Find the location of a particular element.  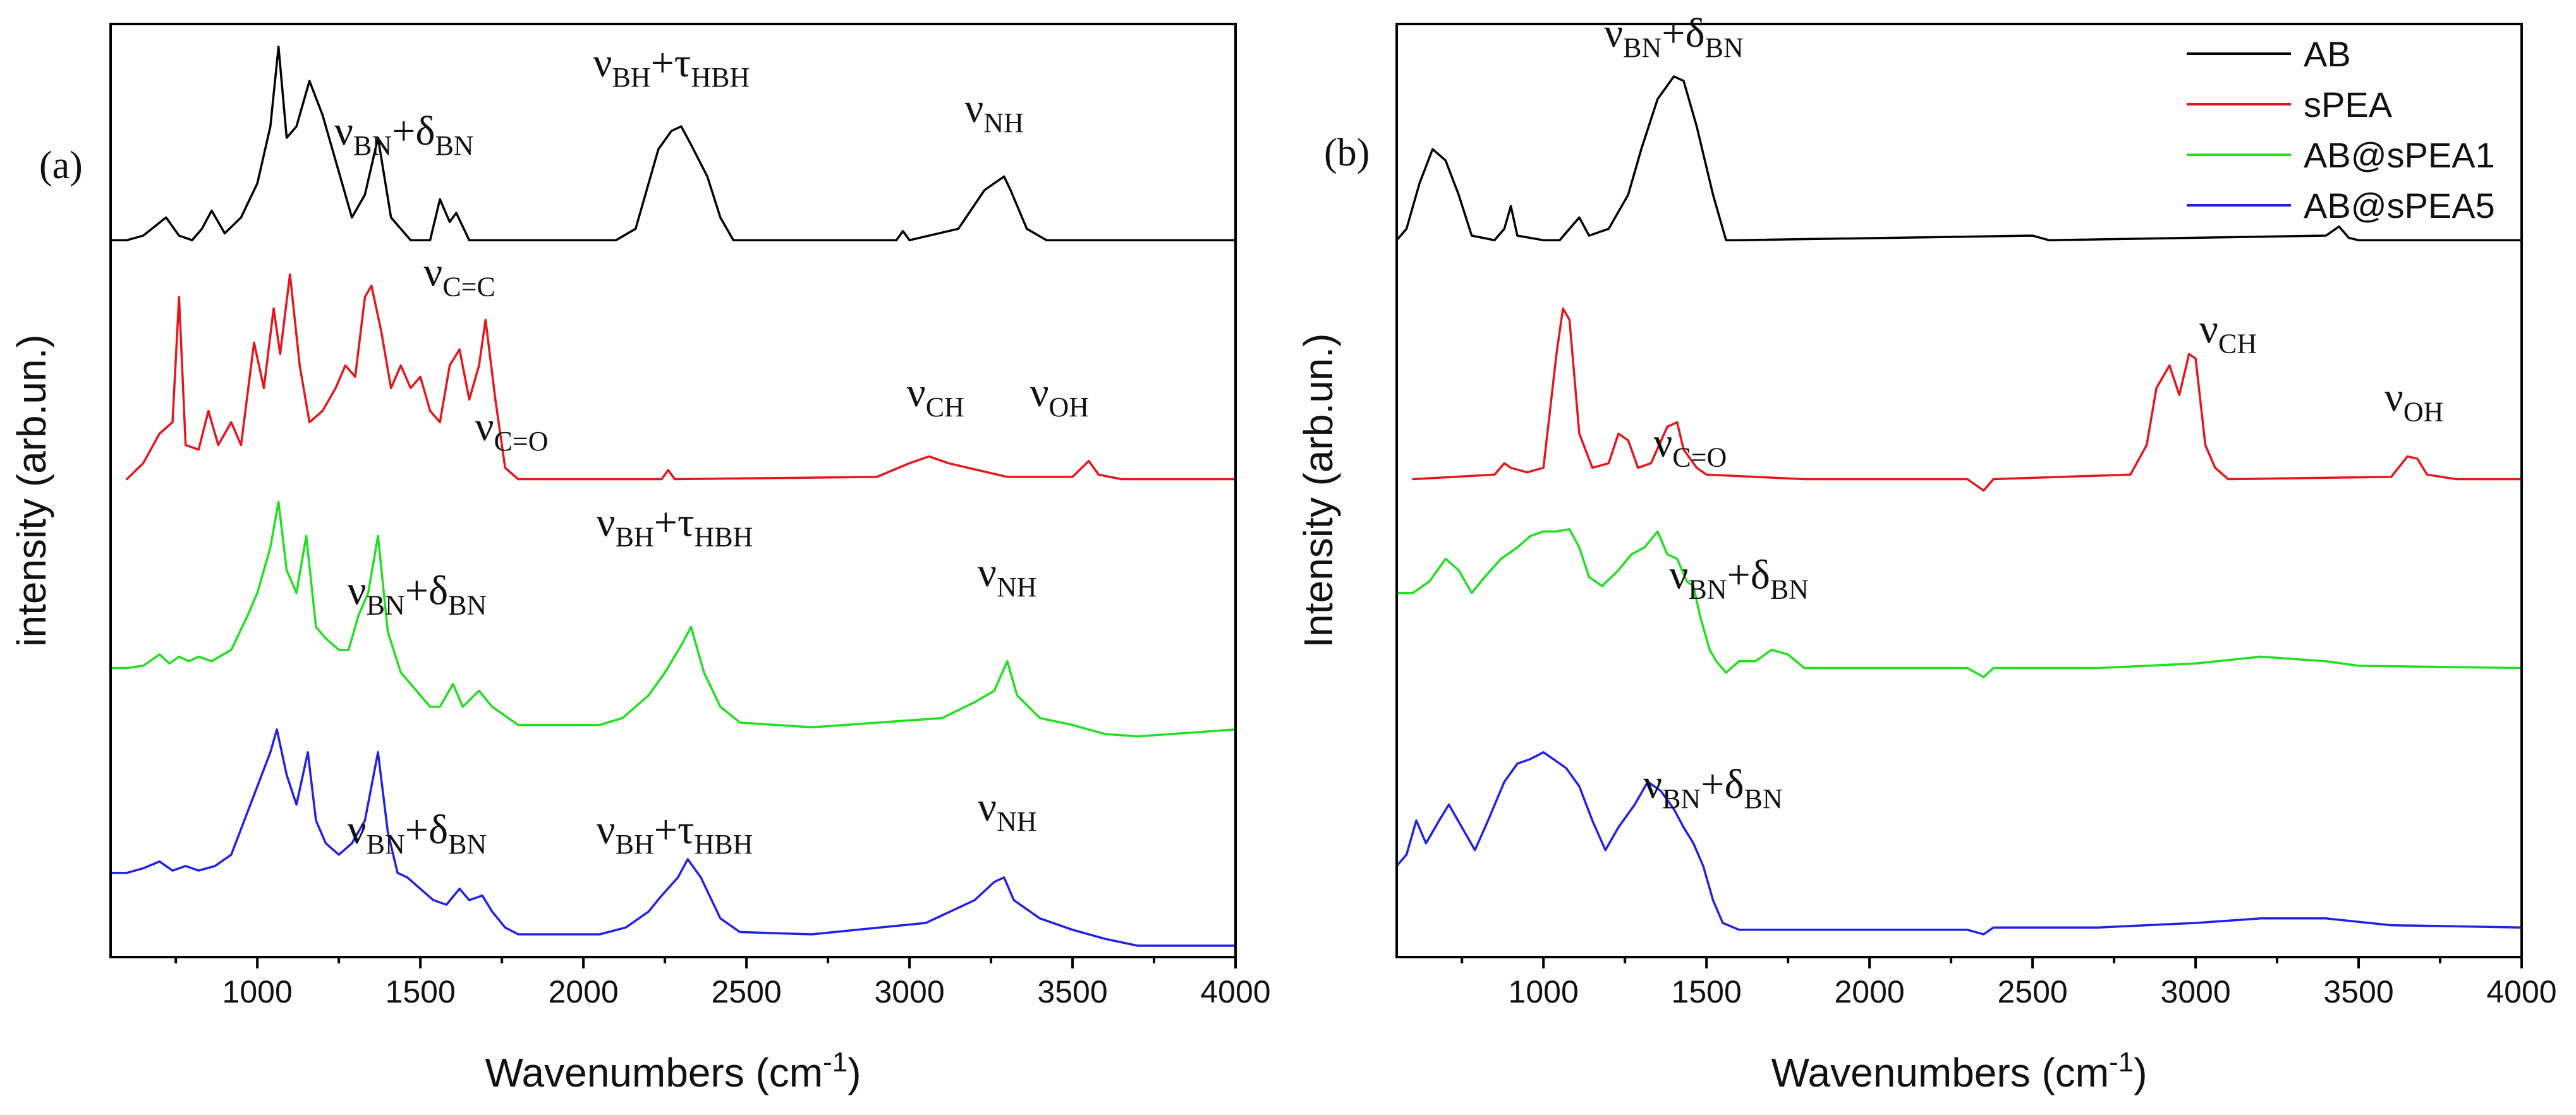

x-axis-label-end: ) is located at coordinates (855, 1072).